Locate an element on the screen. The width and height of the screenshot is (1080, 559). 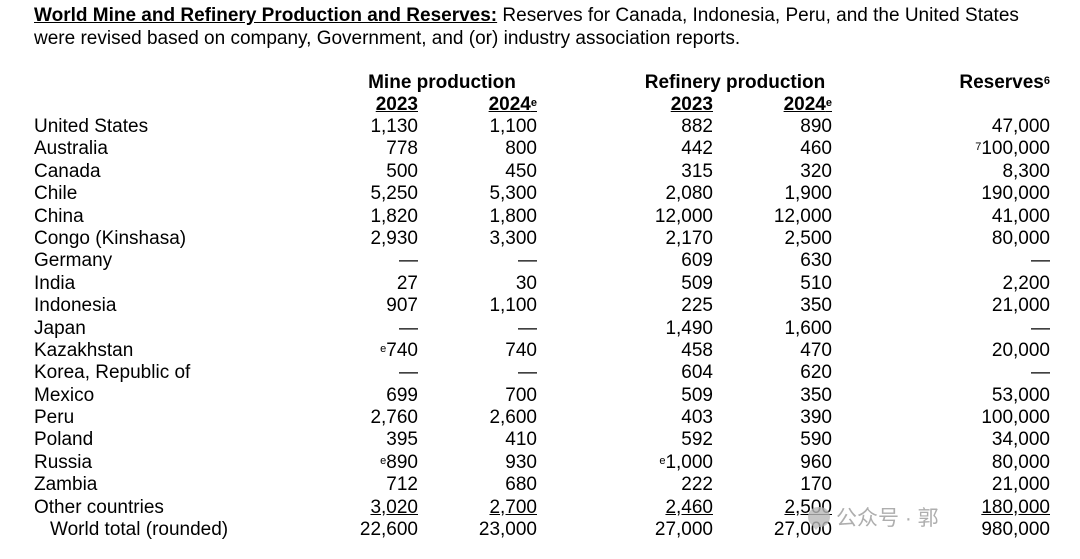
cell-value: 395 is located at coordinates (402, 440).